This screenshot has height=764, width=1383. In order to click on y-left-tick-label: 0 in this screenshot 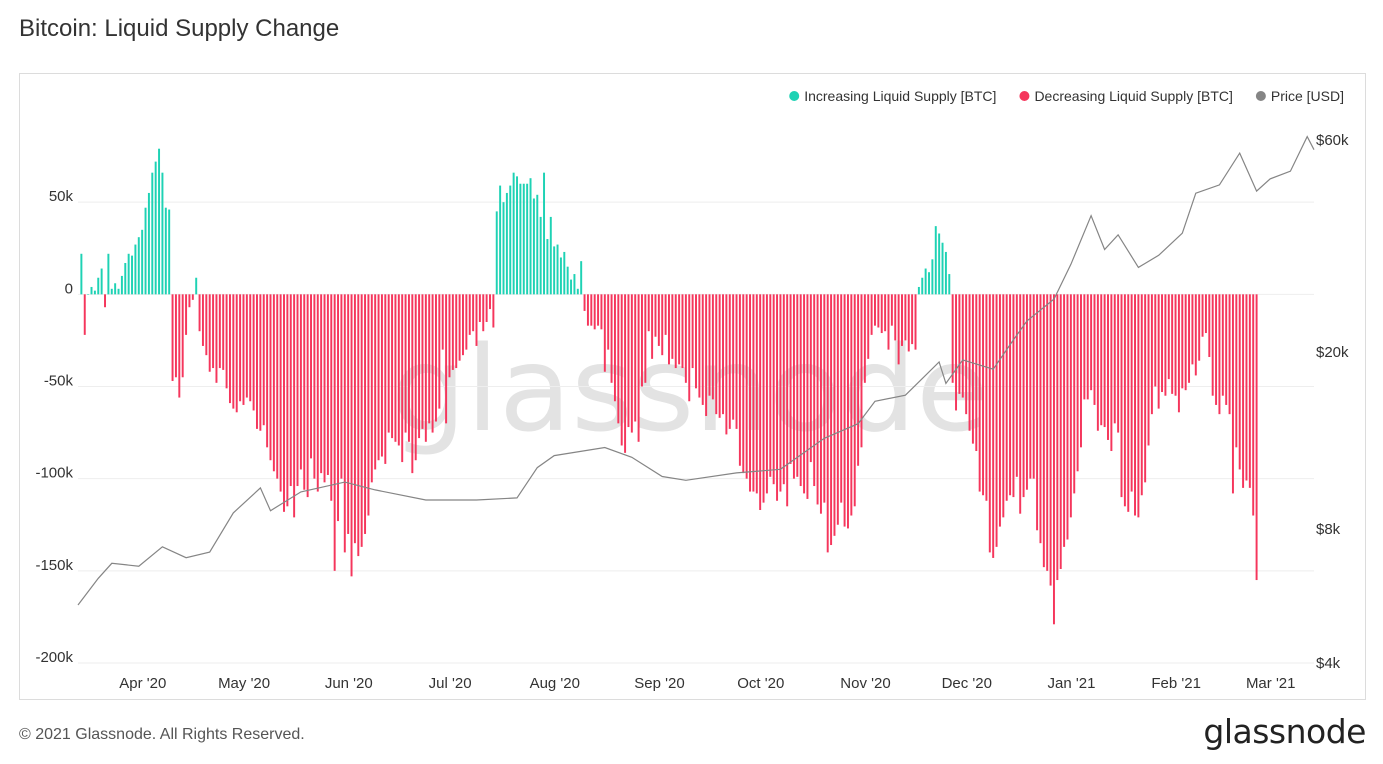, I will do `click(69, 288)`.